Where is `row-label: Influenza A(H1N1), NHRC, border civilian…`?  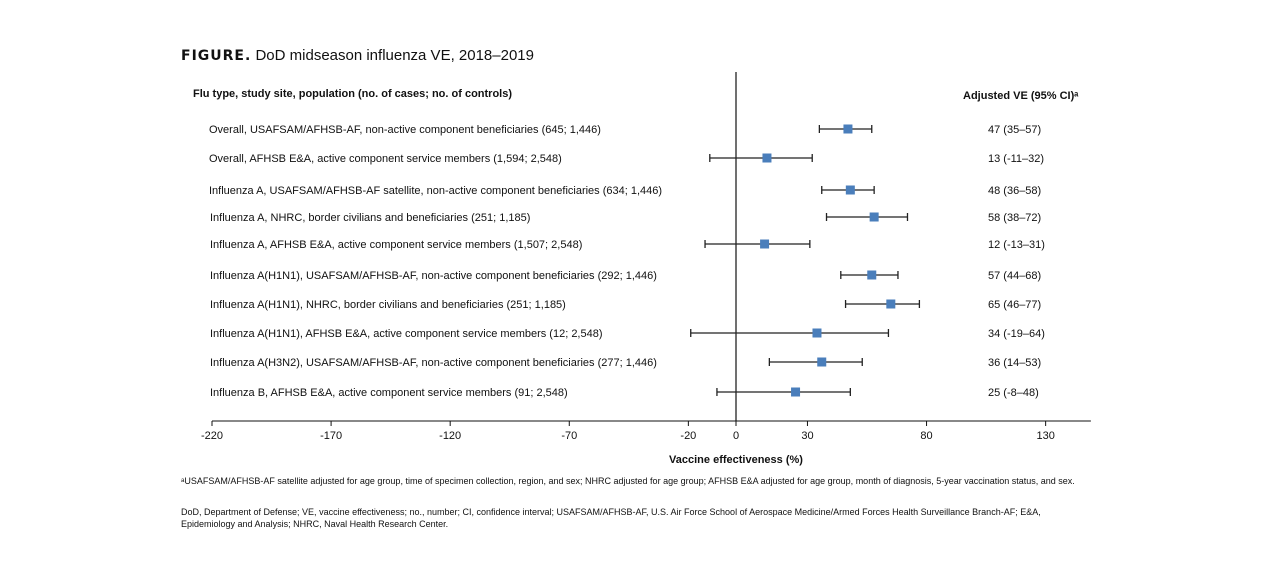
row-label: Influenza A(H1N1), NHRC, border civilian… is located at coordinates (388, 305).